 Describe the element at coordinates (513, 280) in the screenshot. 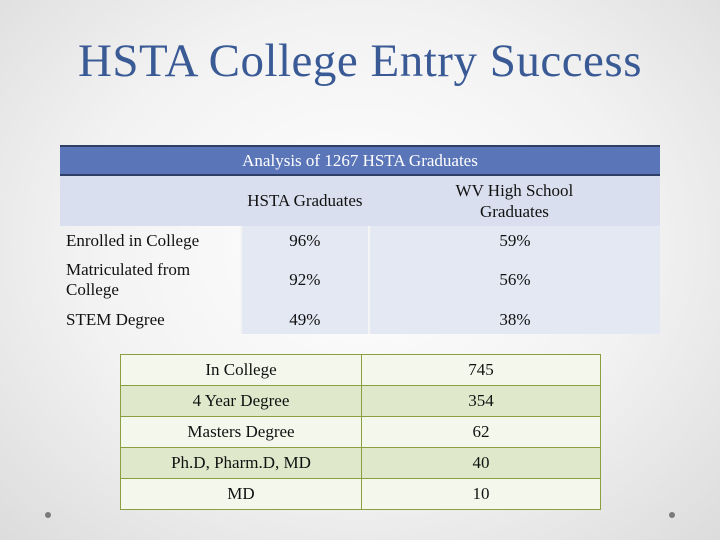

I see `wv-value: 56%` at that location.